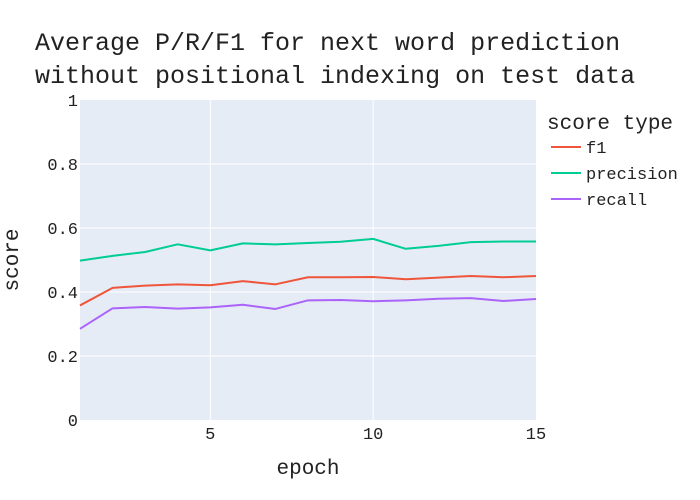 The height and width of the screenshot is (500, 700). Describe the element at coordinates (62, 230) in the screenshot. I see `y-tick-label: 0.6` at that location.